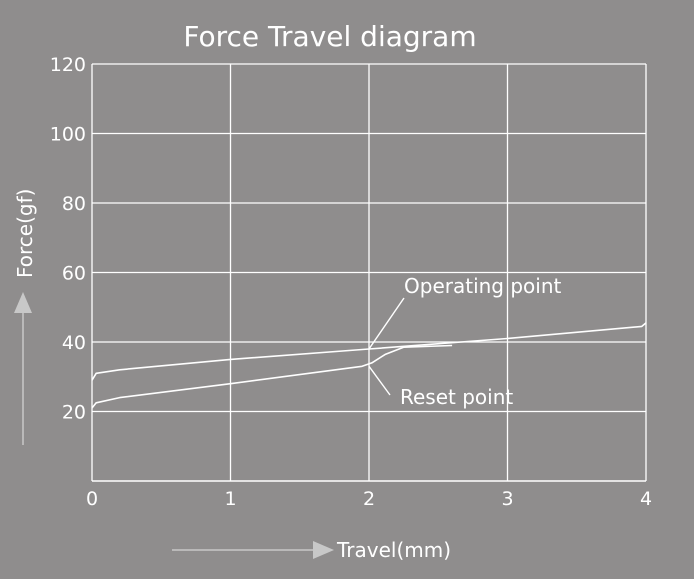 The height and width of the screenshot is (579, 694). I want to click on y-tick-label: 40, so click(74, 343).